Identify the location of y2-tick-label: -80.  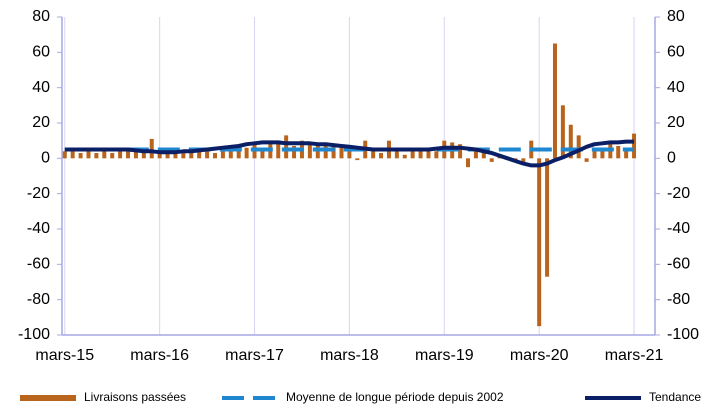
(678, 299).